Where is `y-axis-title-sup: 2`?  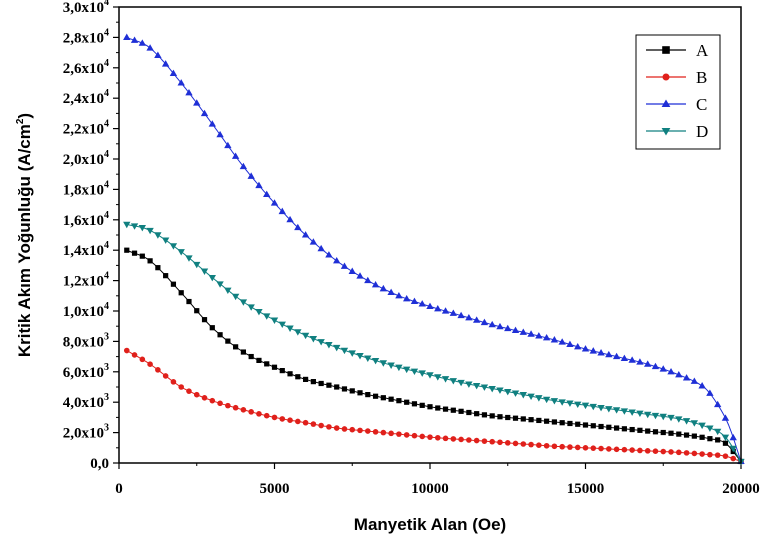 y-axis-title-sup: 2 is located at coordinates (20, 121).